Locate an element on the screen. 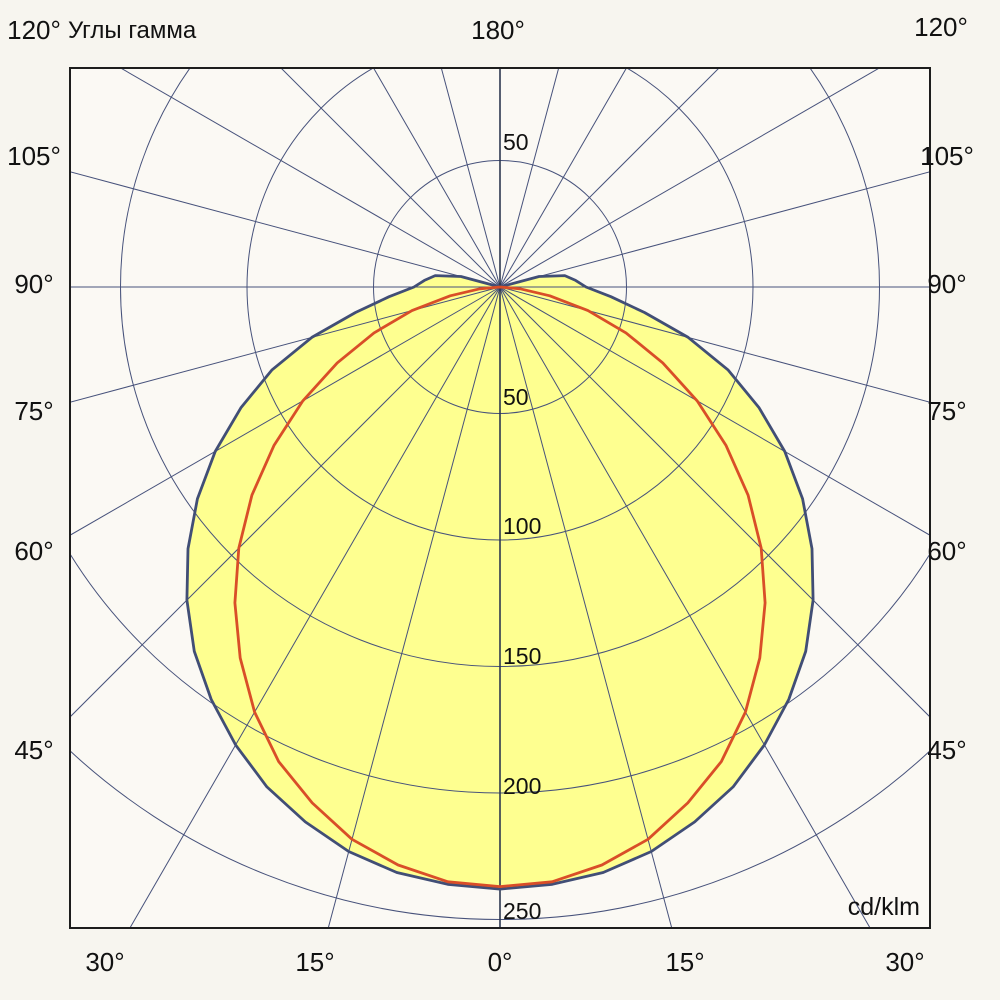  gamma-angle-label-right-60: 60° is located at coordinates (947, 551).